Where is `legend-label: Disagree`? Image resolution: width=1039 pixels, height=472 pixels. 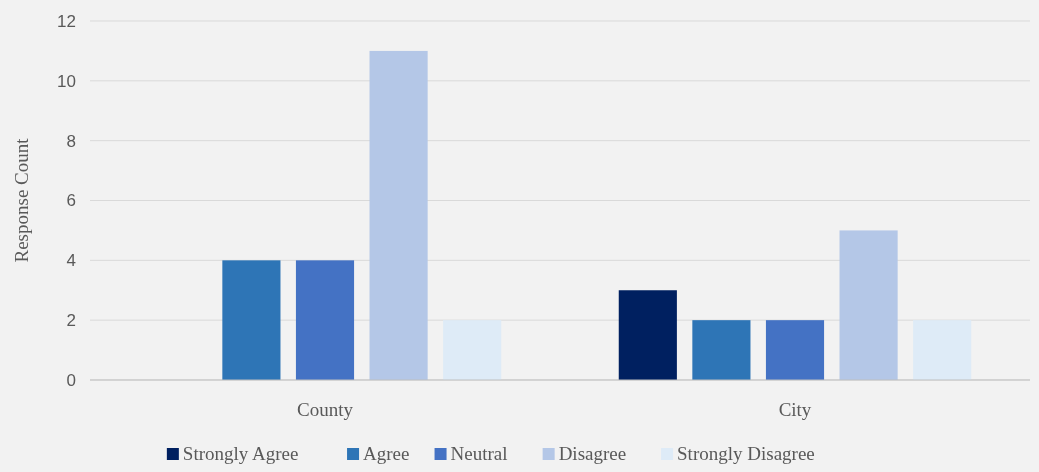
legend-label: Disagree is located at coordinates (592, 453).